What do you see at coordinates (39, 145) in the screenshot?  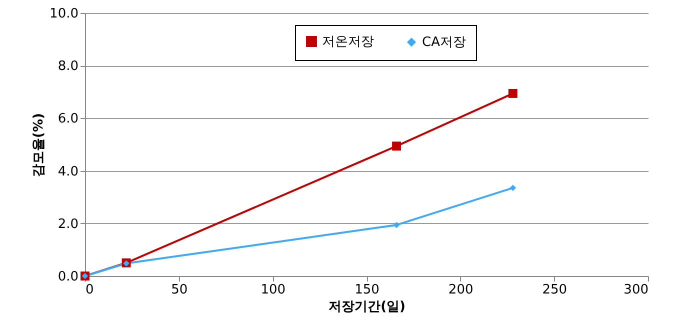 I see `y-axis-title: 감모율(%)` at bounding box center [39, 145].